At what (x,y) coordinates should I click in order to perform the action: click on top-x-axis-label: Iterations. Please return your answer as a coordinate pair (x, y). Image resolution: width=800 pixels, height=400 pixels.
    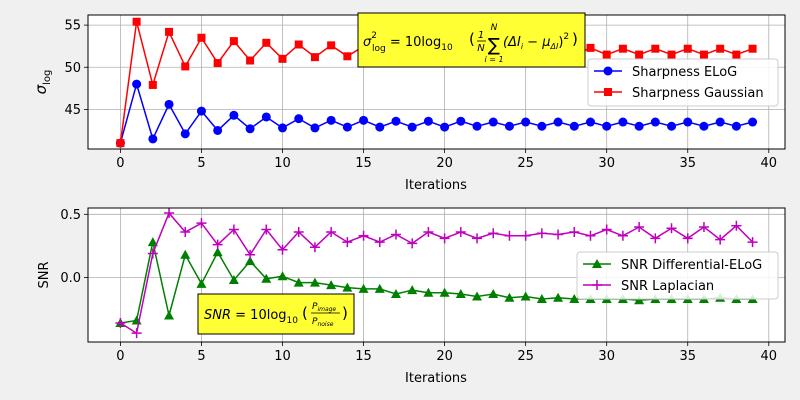
    Looking at the image, I should click on (436, 185).